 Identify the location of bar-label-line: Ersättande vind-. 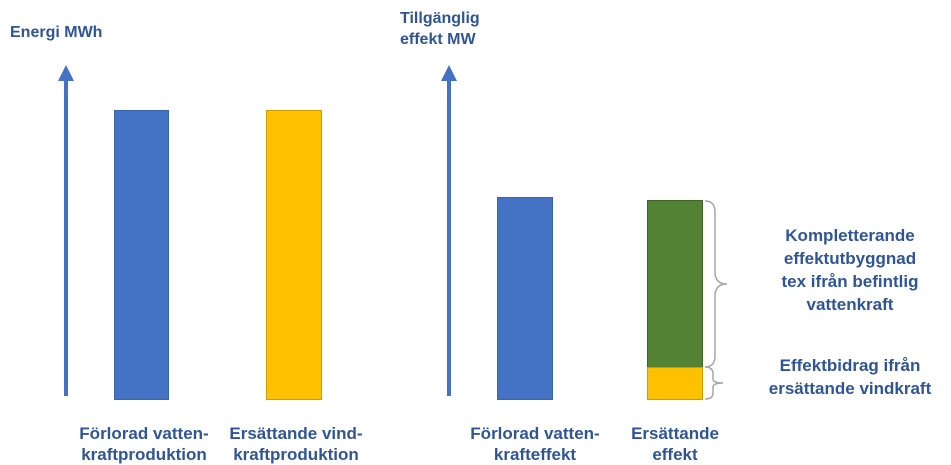
(296, 433).